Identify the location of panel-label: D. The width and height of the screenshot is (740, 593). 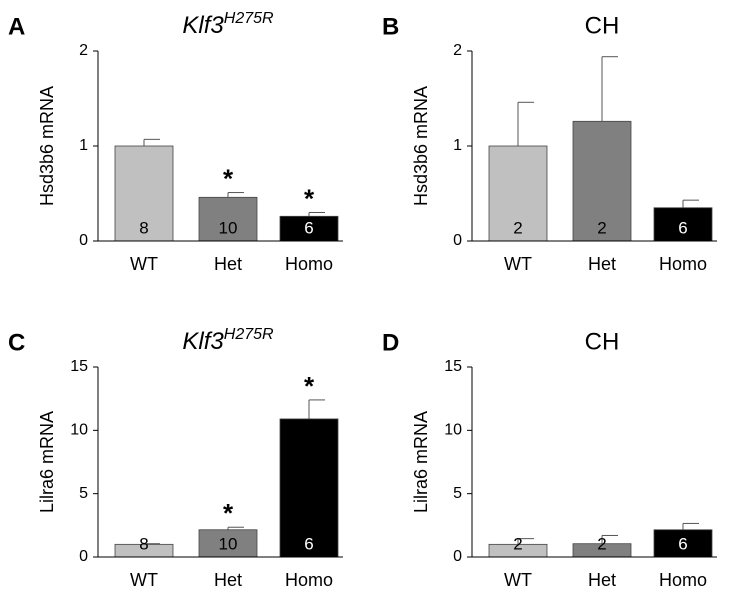
(390, 342).